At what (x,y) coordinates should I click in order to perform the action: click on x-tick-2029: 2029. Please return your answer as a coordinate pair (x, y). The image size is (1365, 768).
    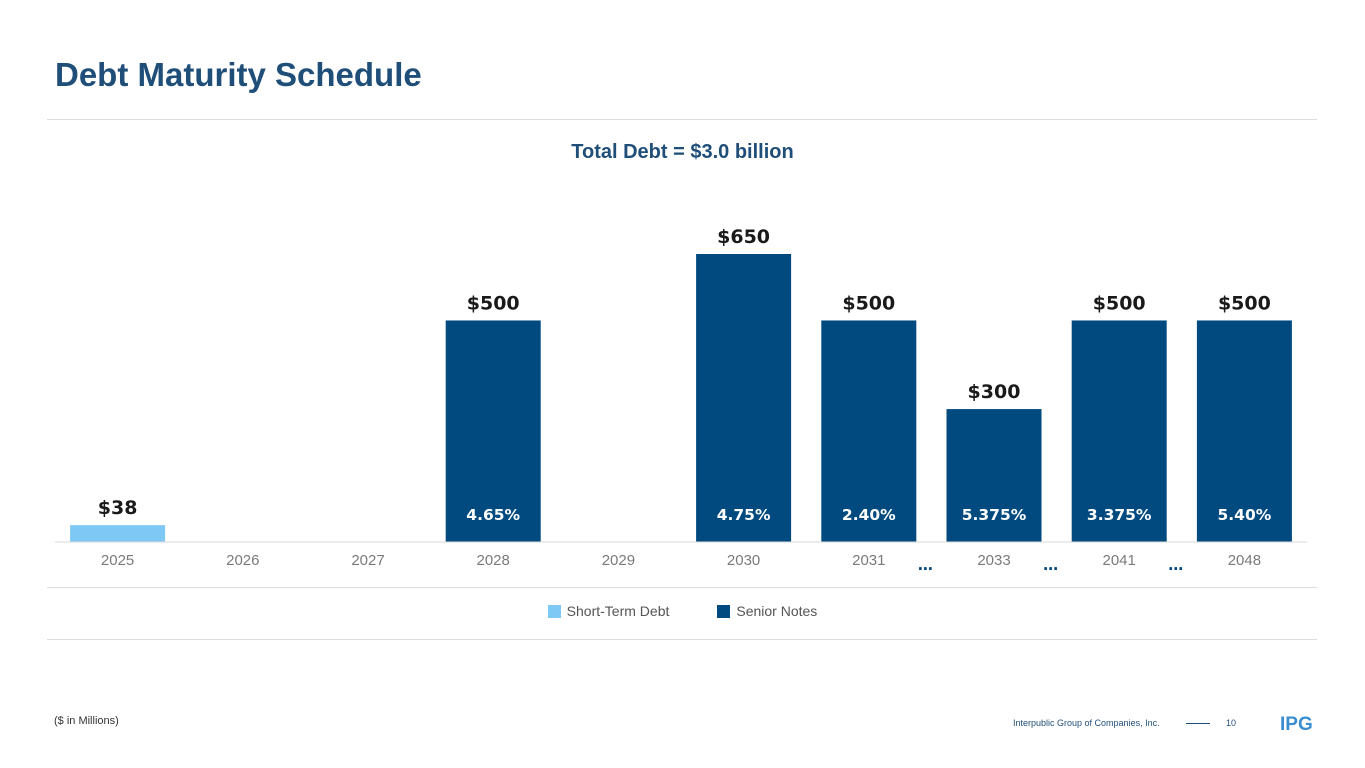
    Looking at the image, I should click on (618, 560).